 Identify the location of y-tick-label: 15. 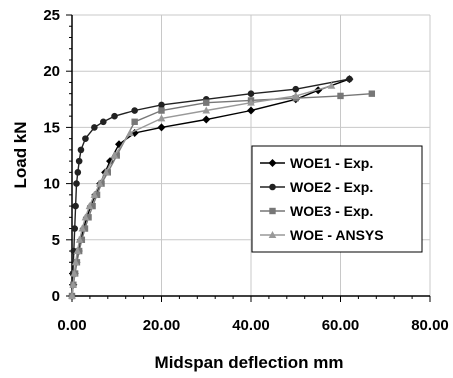
(51, 127).